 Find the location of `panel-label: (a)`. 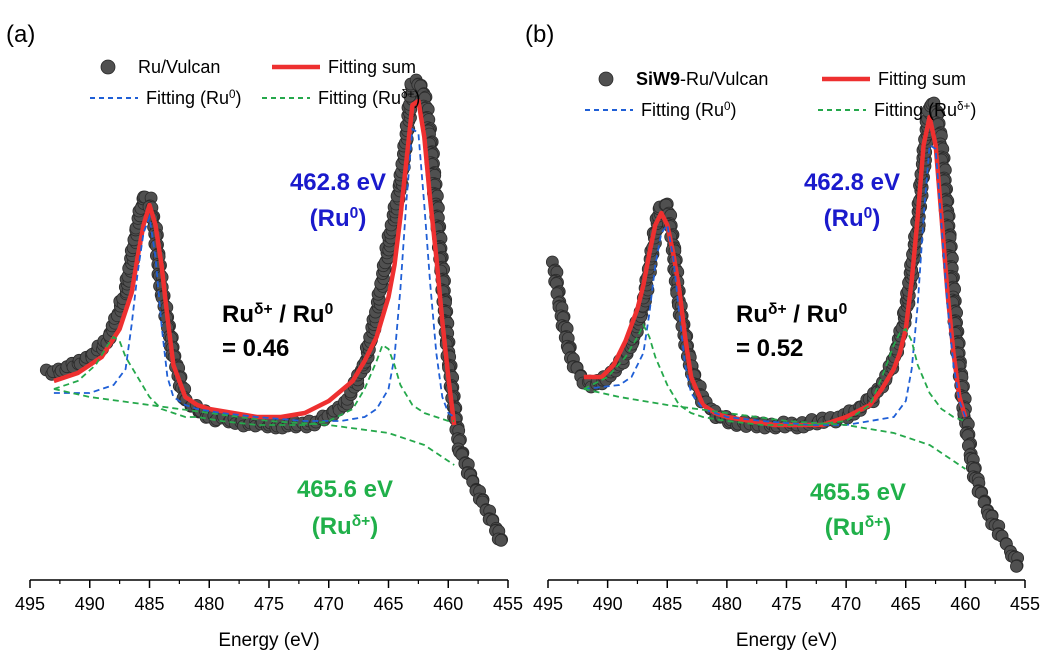

panel-label: (a) is located at coordinates (20, 34).